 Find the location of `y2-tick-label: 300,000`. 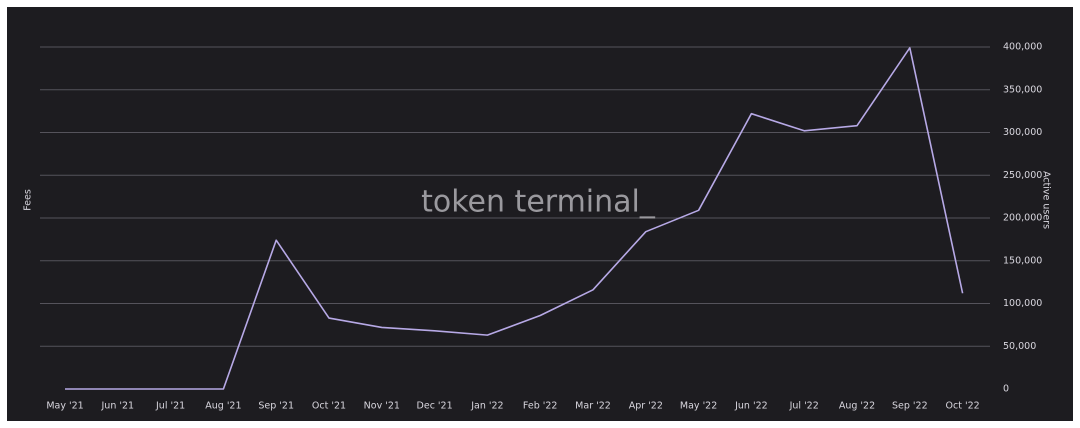

y2-tick-label: 300,000 is located at coordinates (1022, 132).